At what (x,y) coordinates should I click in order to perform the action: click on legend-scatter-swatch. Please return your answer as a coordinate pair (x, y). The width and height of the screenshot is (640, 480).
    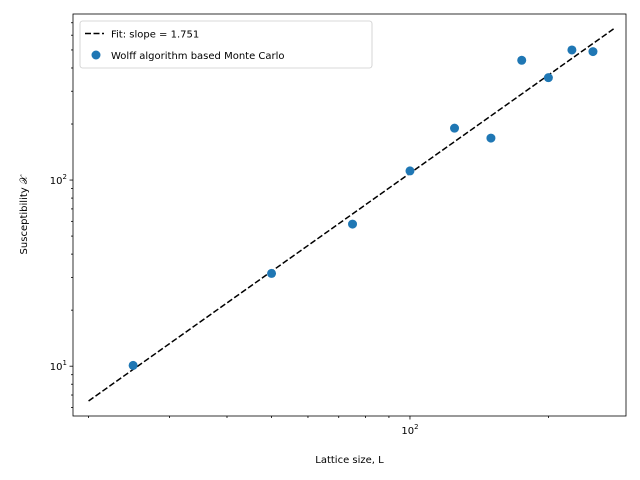
    Looking at the image, I should click on (96, 55).